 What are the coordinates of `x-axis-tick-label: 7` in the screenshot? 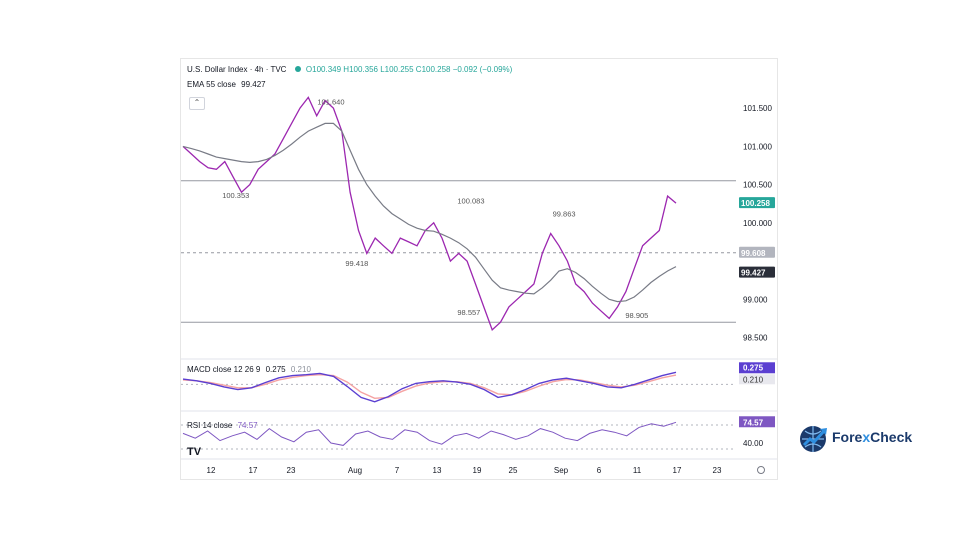 It's located at (397, 470).